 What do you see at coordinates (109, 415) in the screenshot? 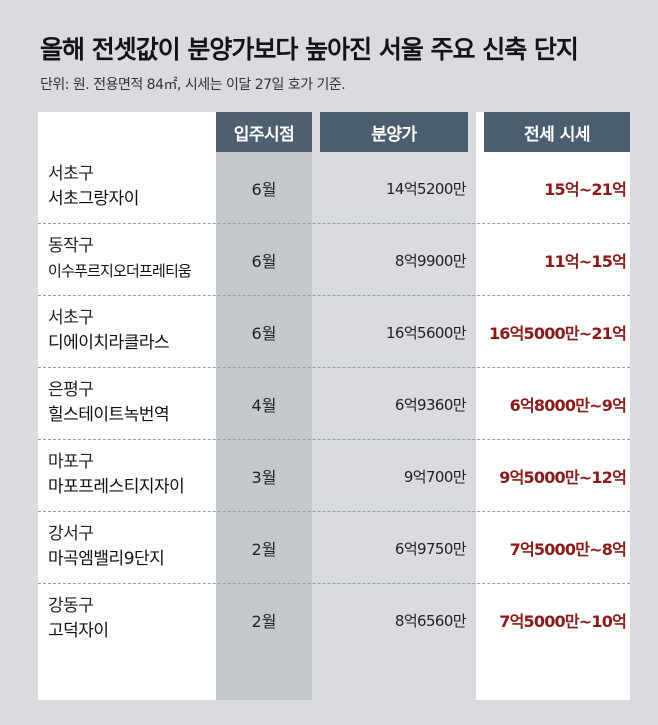
I see `complex-label: 힐스테이트녹번역` at bounding box center [109, 415].